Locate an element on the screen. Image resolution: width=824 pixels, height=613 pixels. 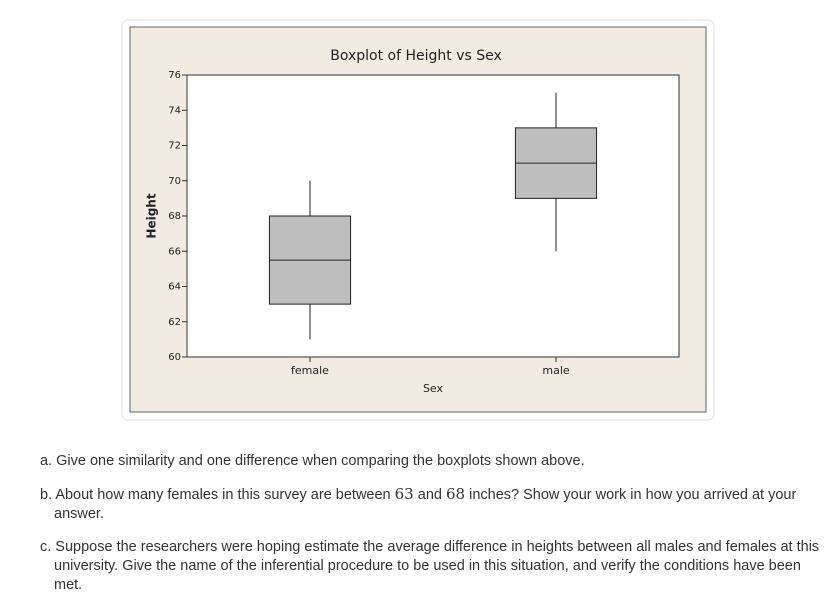
y-tick-label: 76 is located at coordinates (174, 75).